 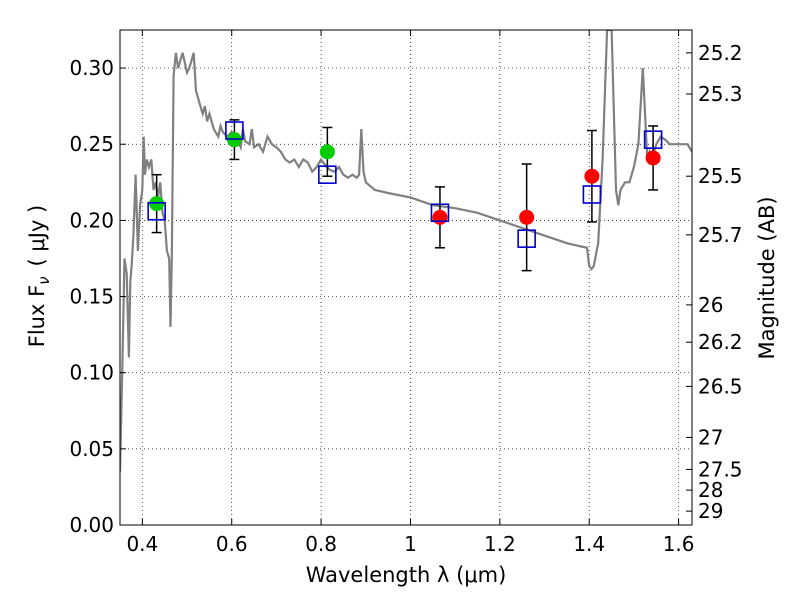 I want to click on x-axis-label: Wavelength λ (μm), so click(x=406, y=575).